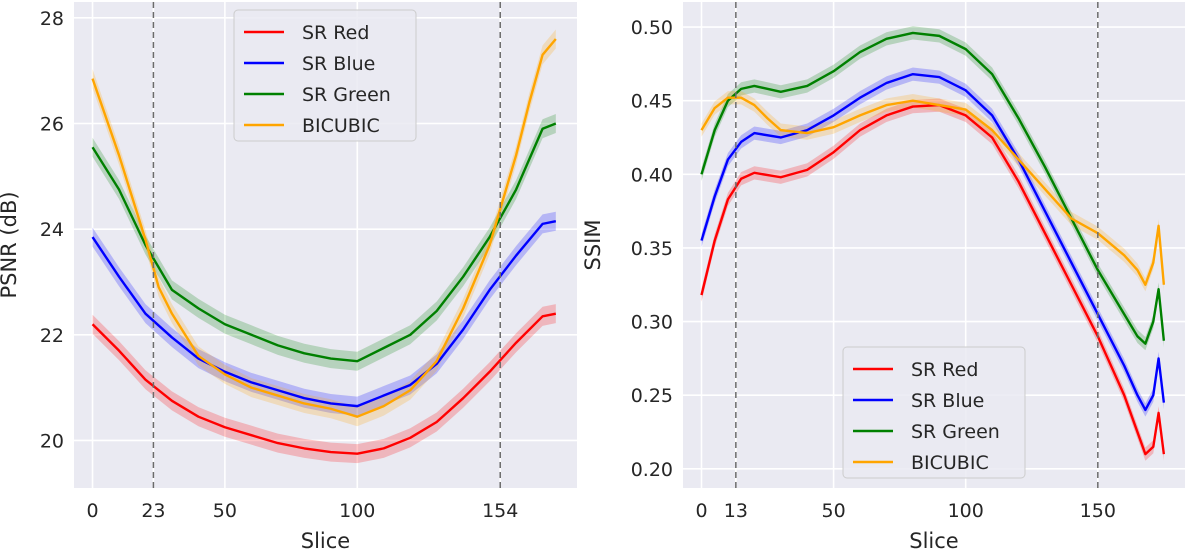 The image size is (1187, 552). What do you see at coordinates (52, 125) in the screenshot?
I see `y-tick-label: 26` at bounding box center [52, 125].